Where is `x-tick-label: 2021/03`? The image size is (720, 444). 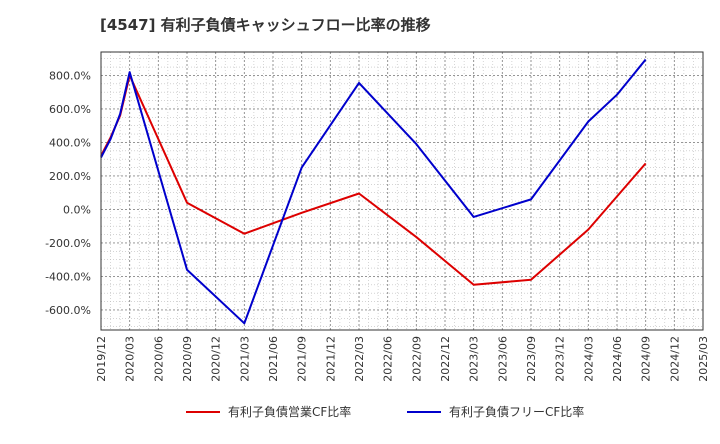 x-tick-label: 2021/03 is located at coordinates (244, 359).